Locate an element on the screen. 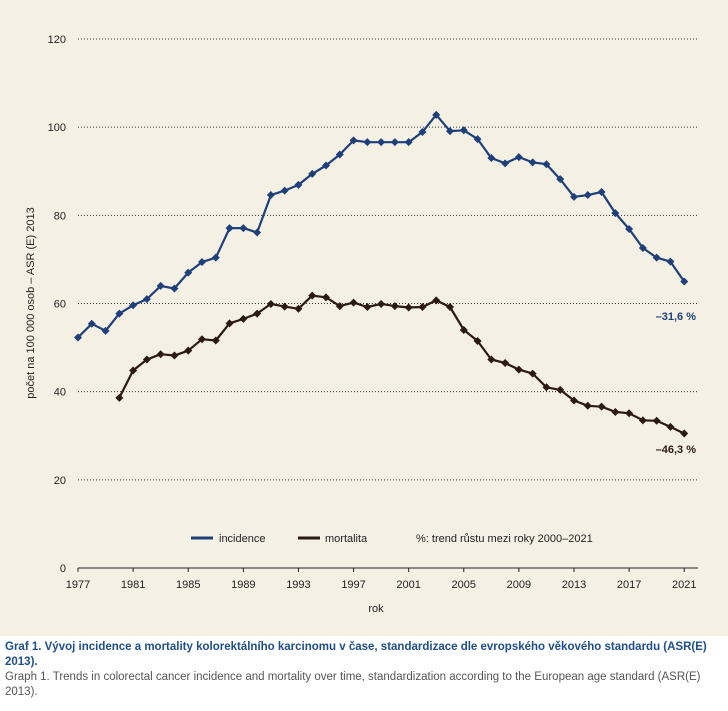  y-tick-label: 60 is located at coordinates (60, 305).